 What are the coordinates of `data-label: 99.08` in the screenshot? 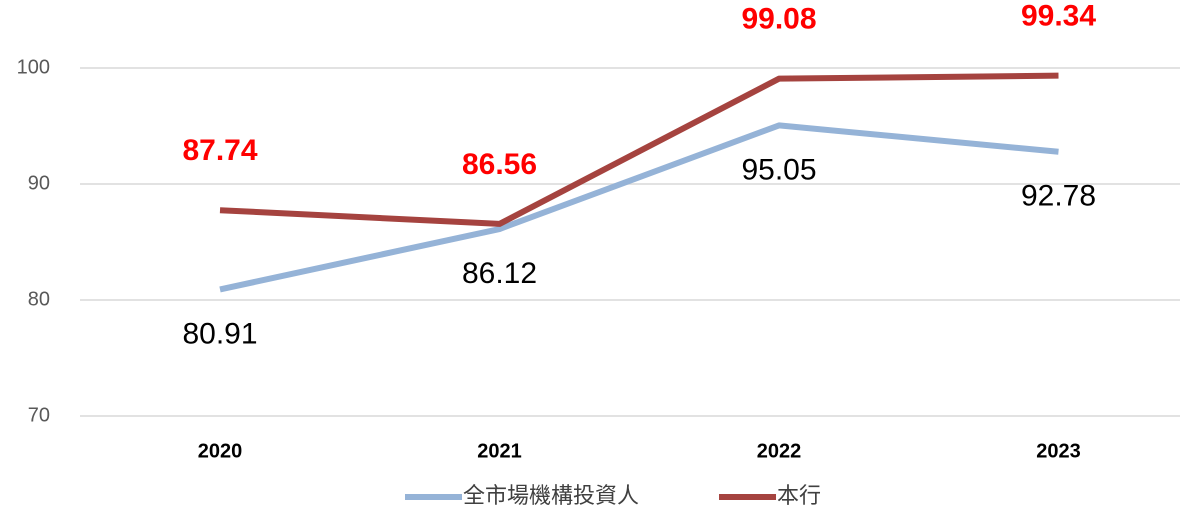 It's located at (778, 19).